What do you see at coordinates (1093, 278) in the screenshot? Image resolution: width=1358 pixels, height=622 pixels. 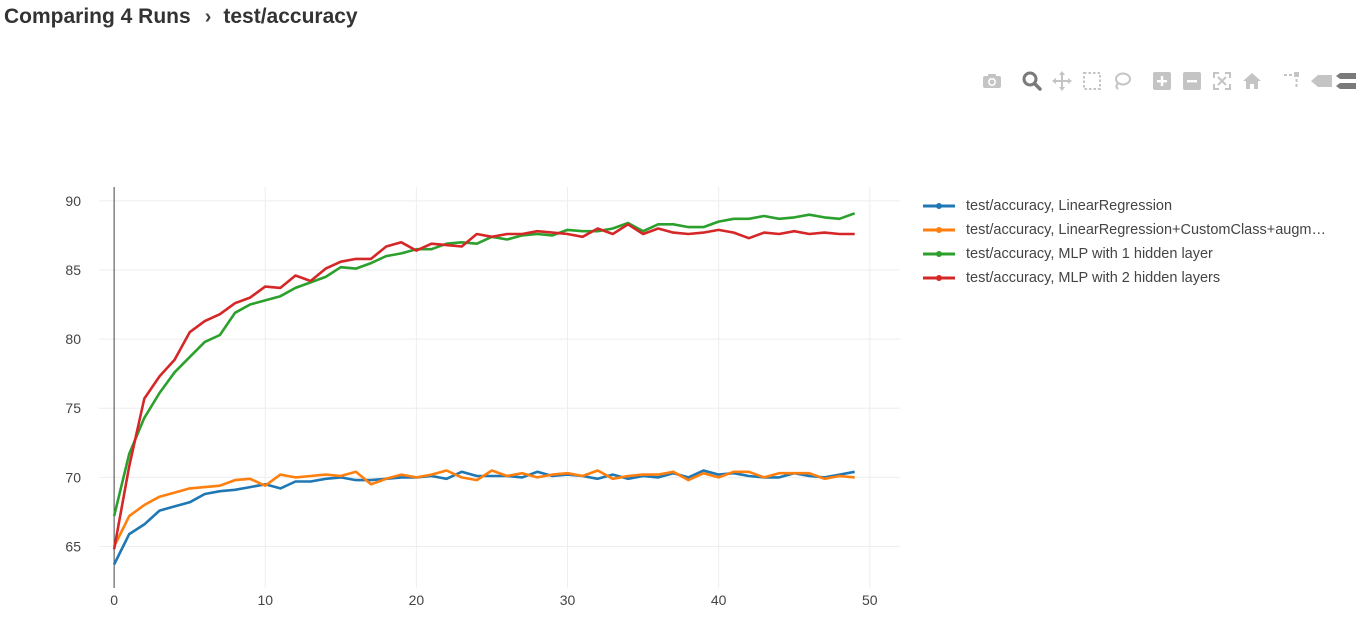 I see `legend-label: test/accuracy, MLP with 2 hidden layers` at bounding box center [1093, 278].